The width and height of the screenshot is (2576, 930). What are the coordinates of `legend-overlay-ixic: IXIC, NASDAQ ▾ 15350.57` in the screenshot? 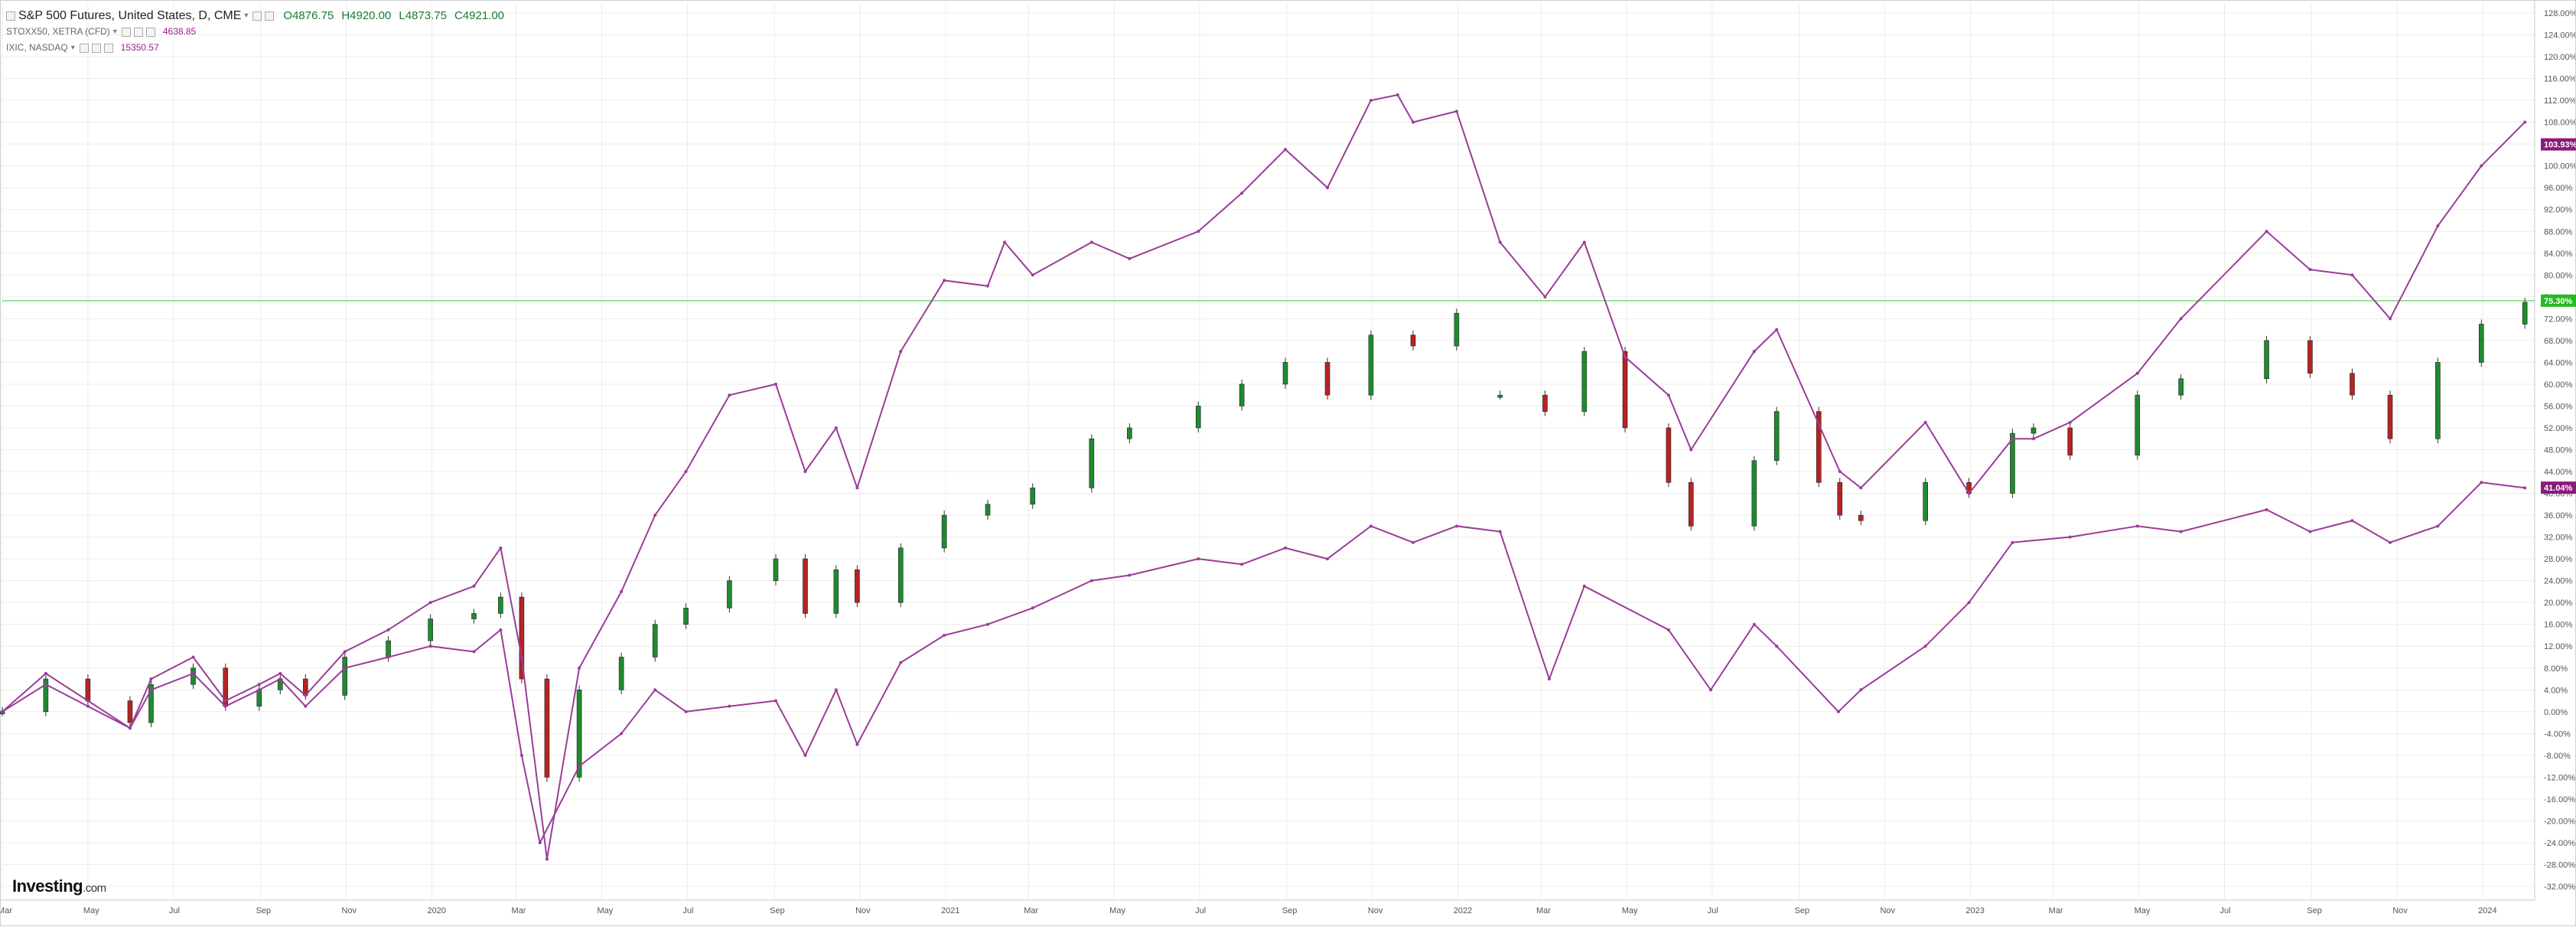 It's located at (259, 48).